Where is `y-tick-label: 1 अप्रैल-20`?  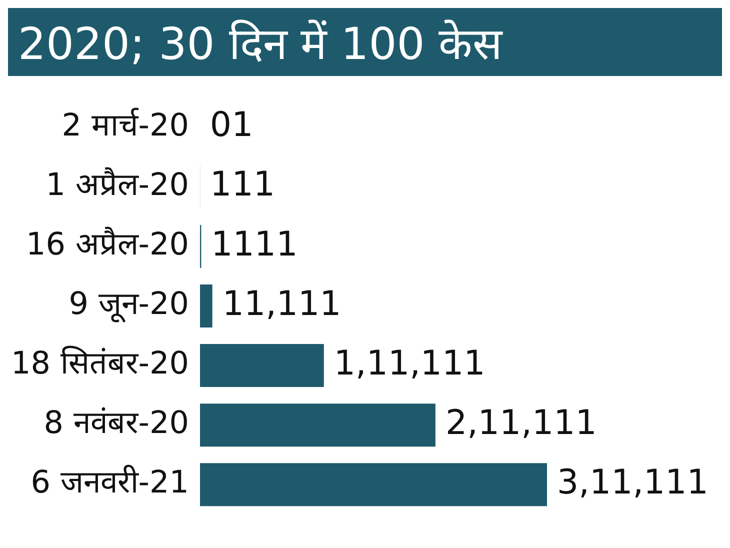
y-tick-label: 1 अप्रैल-20 is located at coordinates (117, 184).